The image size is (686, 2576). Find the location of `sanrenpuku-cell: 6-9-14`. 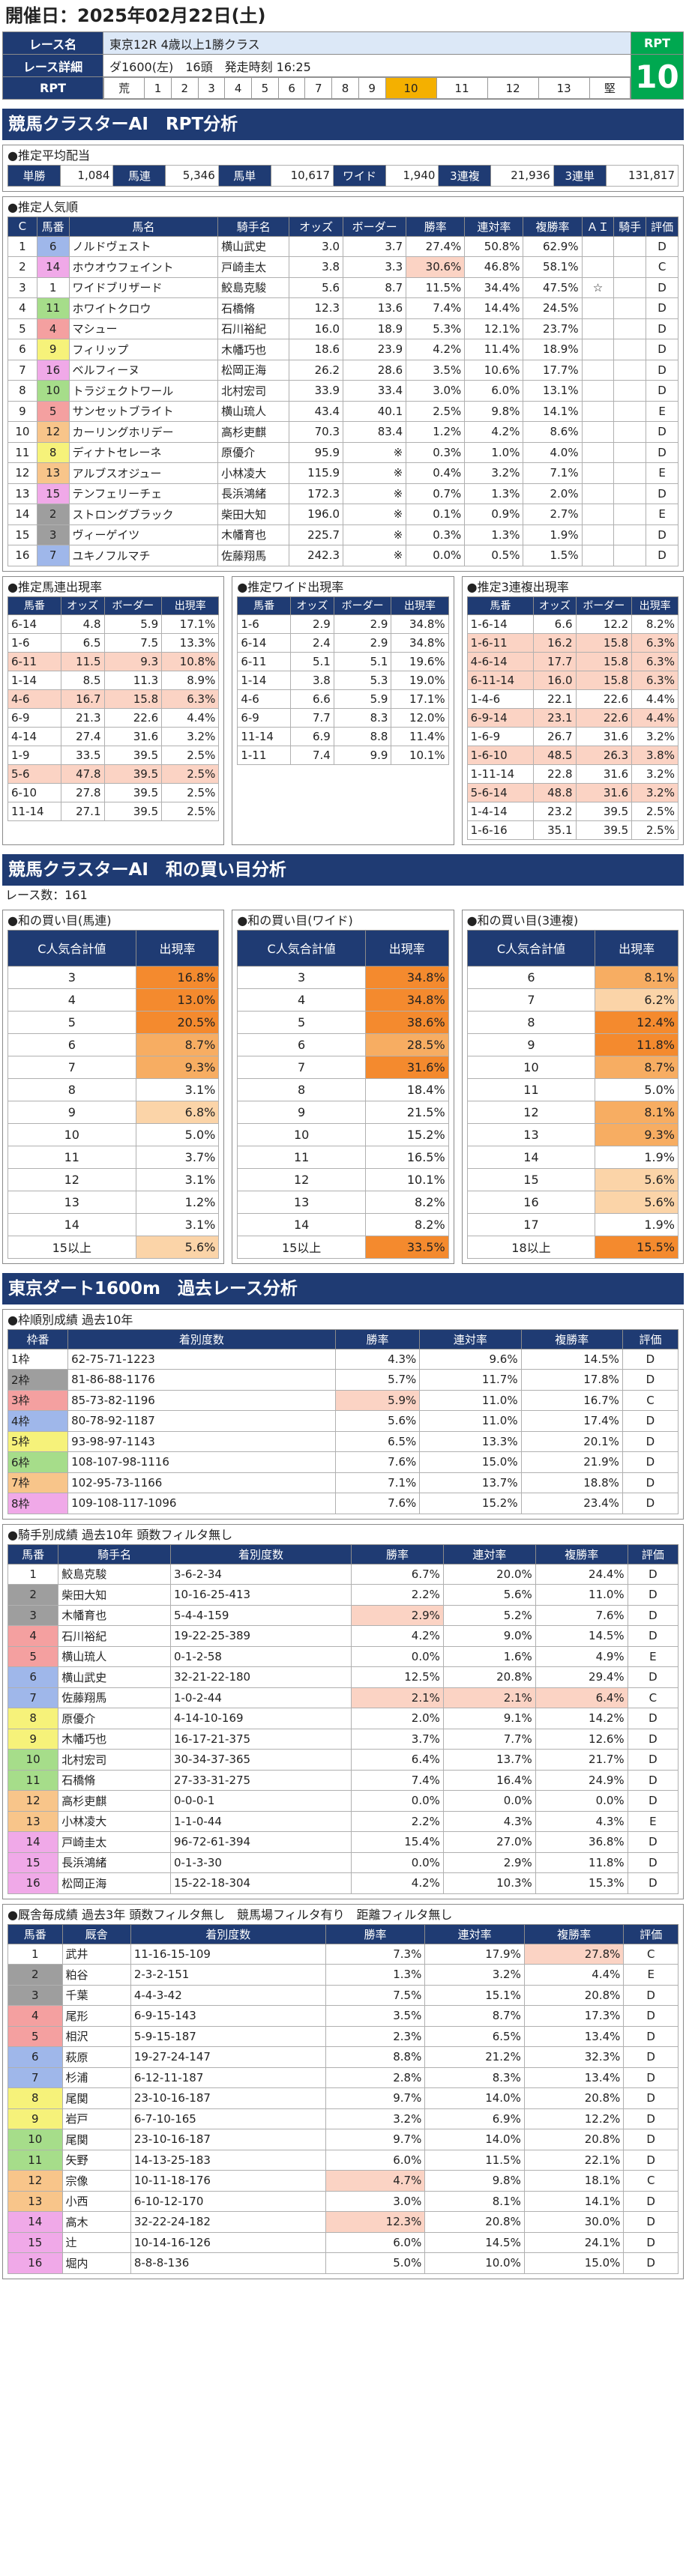

sanrenpuku-cell: 6-9-14 is located at coordinates (500, 717).